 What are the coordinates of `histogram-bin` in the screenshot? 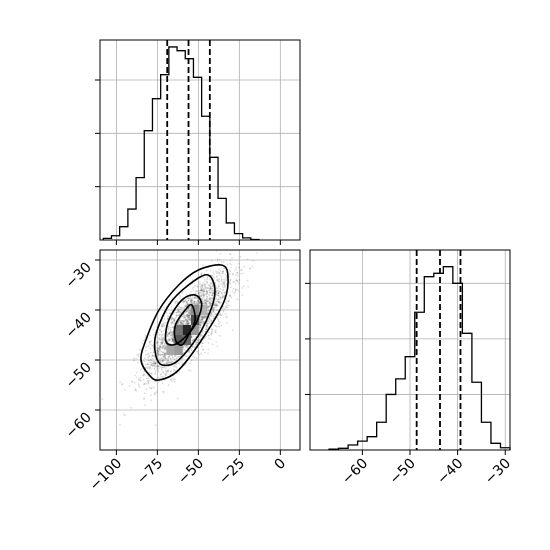 It's located at (181, 145).